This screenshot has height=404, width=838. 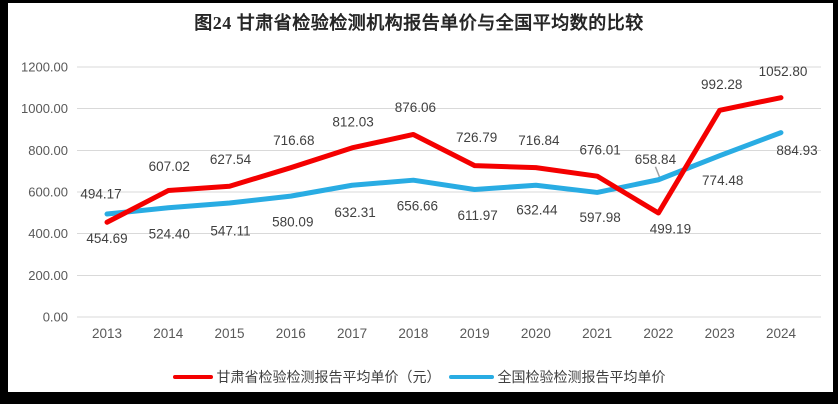 I want to click on chart-title: 图24 甘肃省检验检测机构报告单价与全国平均数的比较, so click(x=419, y=23).